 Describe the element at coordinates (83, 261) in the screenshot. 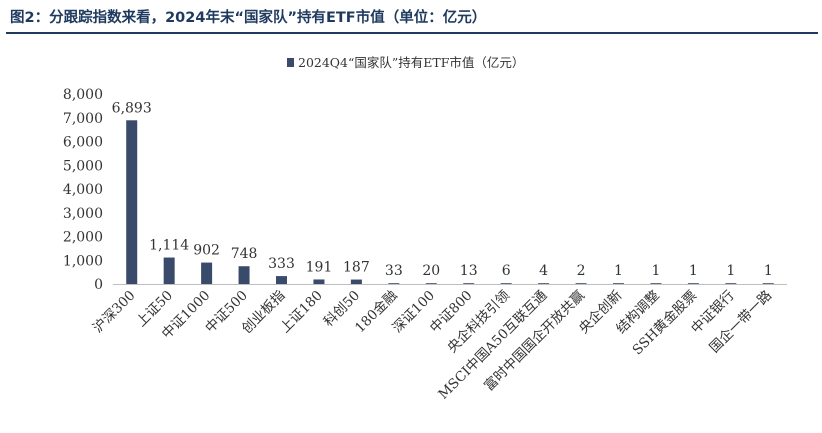

I see `y-tick-label: 1,000` at that location.